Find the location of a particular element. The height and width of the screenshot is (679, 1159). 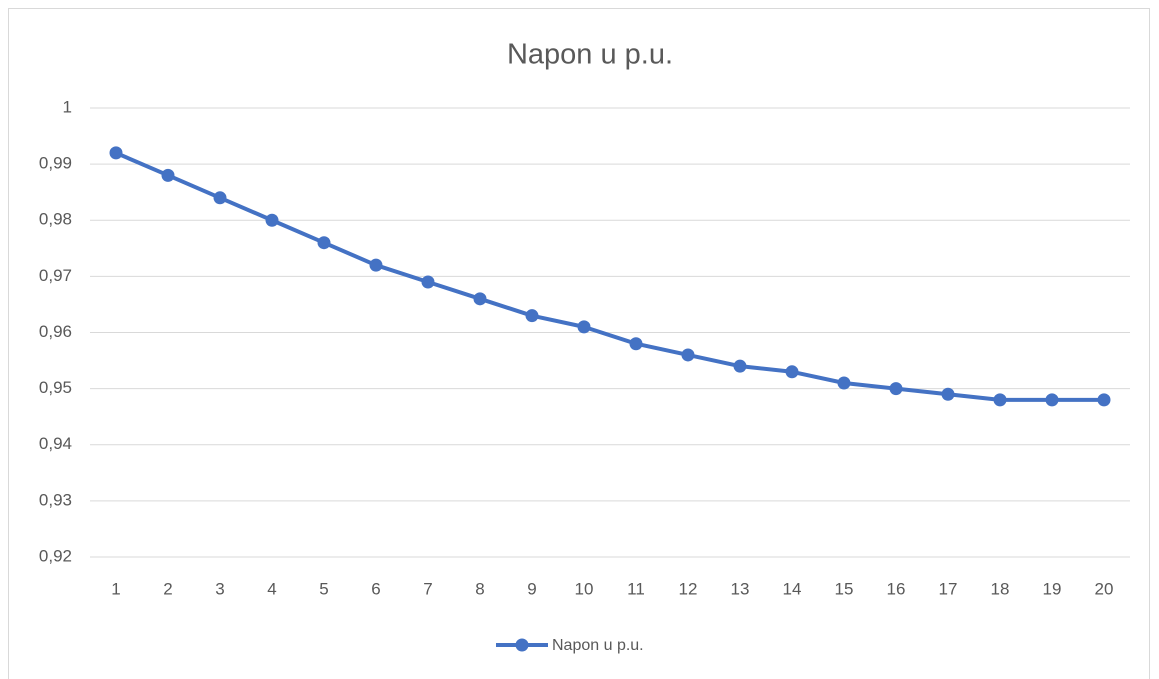

x-tick-label: 6 is located at coordinates (375, 588).